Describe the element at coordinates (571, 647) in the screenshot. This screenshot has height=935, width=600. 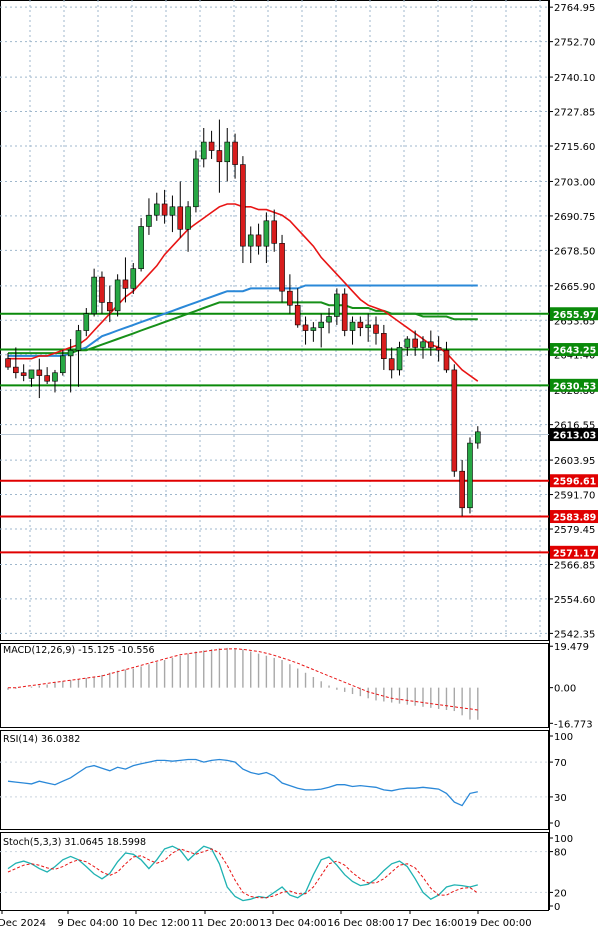
I see `macd-y-label: 19.479` at that location.